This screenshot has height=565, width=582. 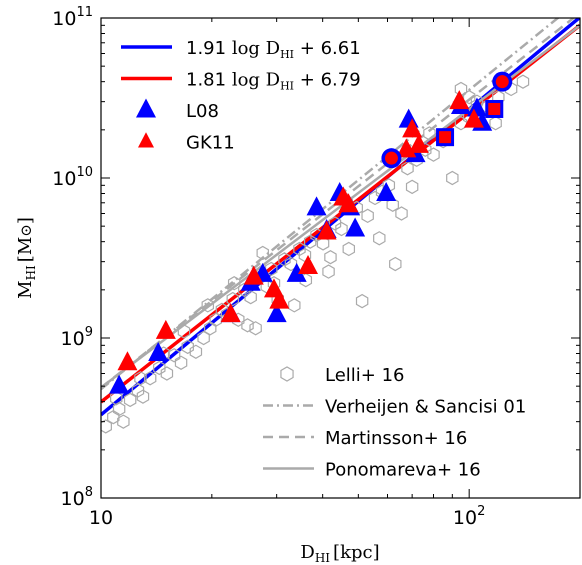 I want to click on y-tick-label-1: 10⁹, so click(x=77, y=337).